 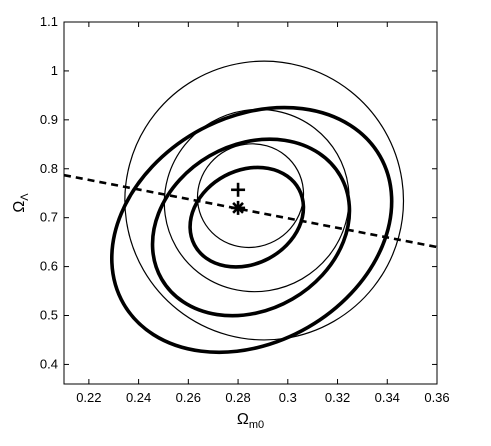 I want to click on x-tick-label: 0.22, so click(x=88, y=397).